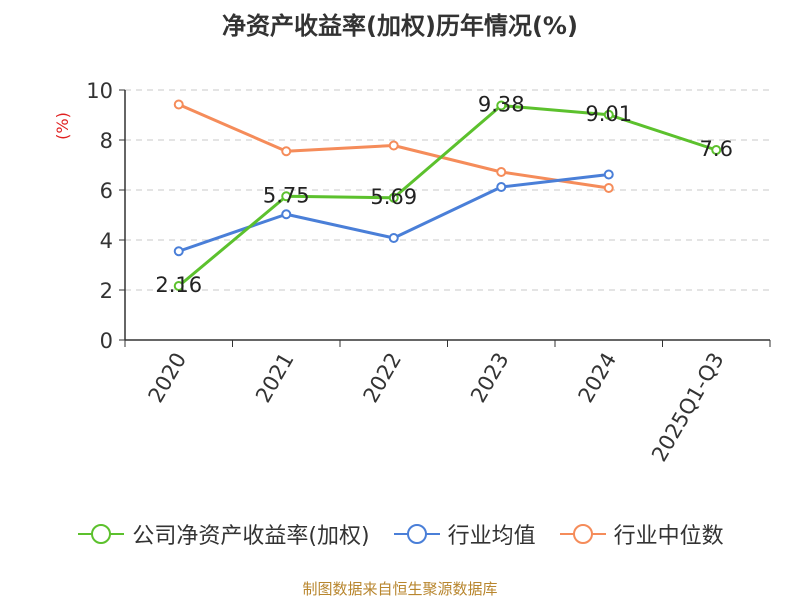 This screenshot has width=800, height=600. I want to click on x-tick-label: 2020, so click(168, 378).